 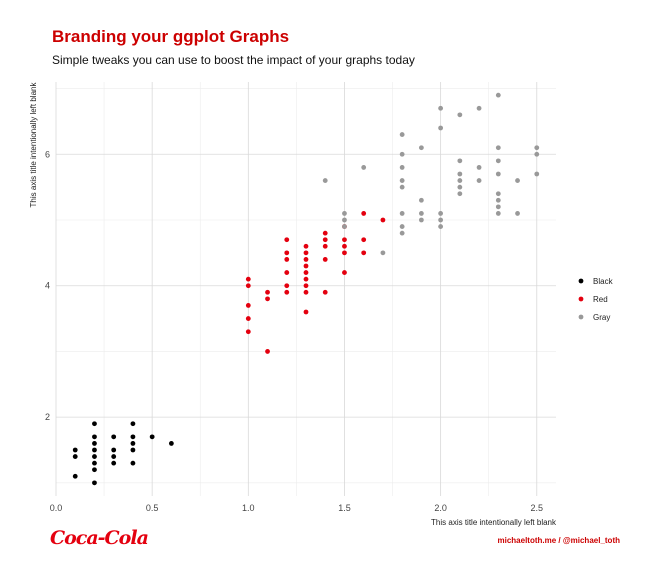 I want to click on x-tick-label: 2.0, so click(x=440, y=508).